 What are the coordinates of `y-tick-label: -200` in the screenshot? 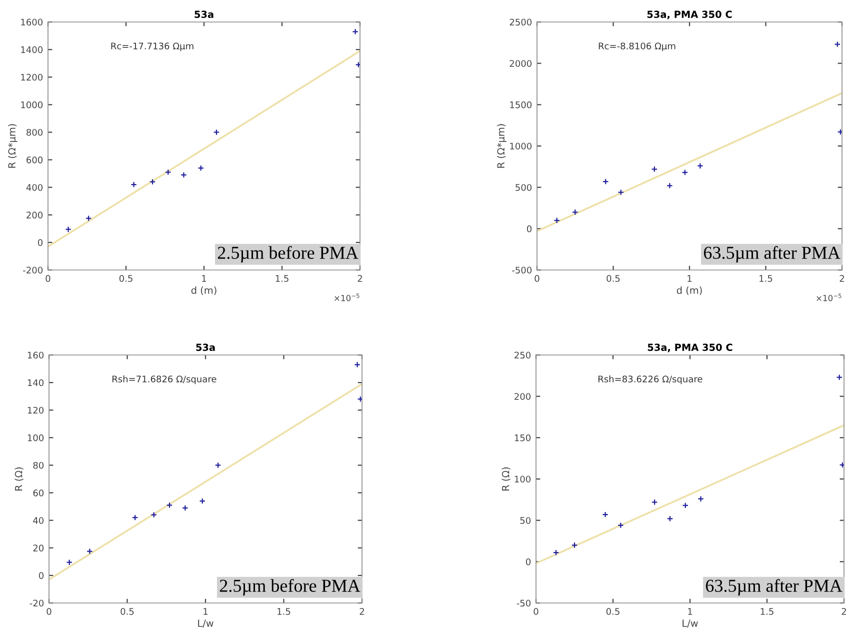 It's located at (33, 270).